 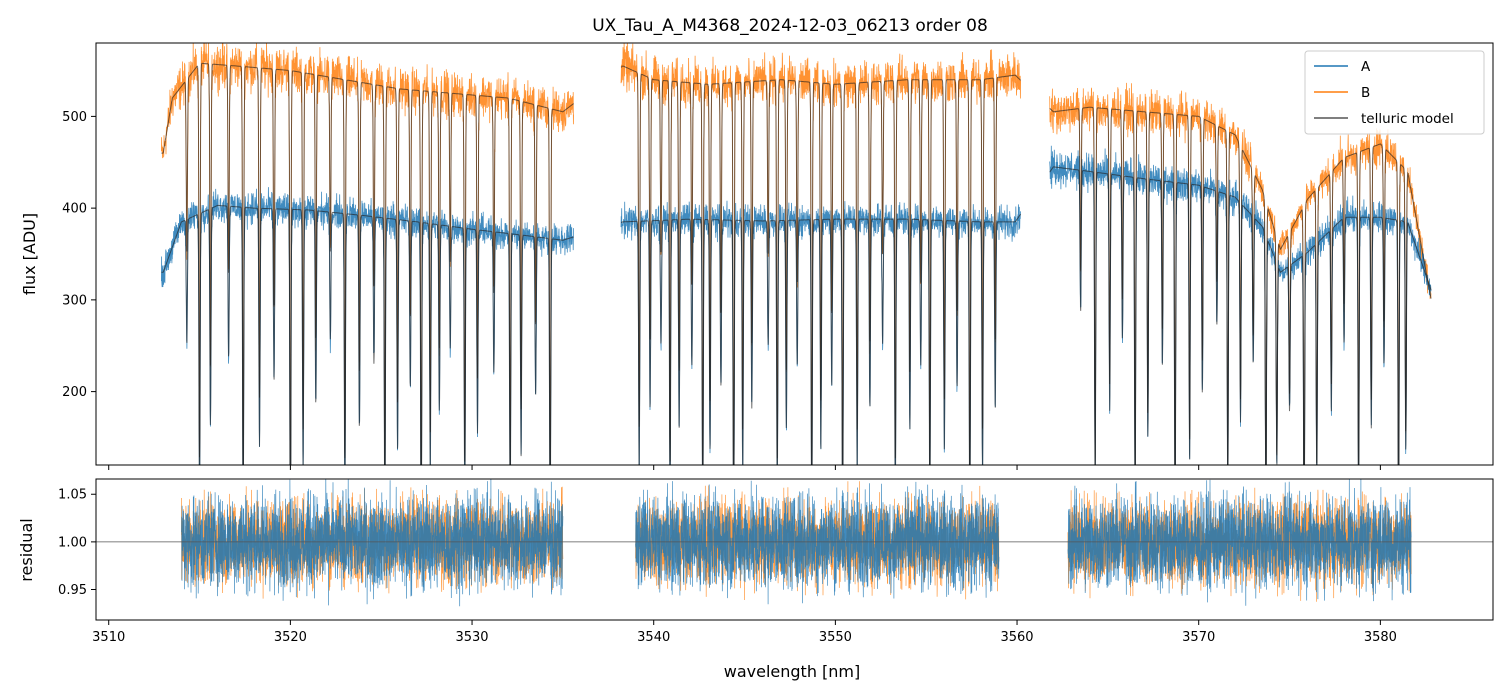 I want to click on x-tick-label: 3580, so click(x=1380, y=637).